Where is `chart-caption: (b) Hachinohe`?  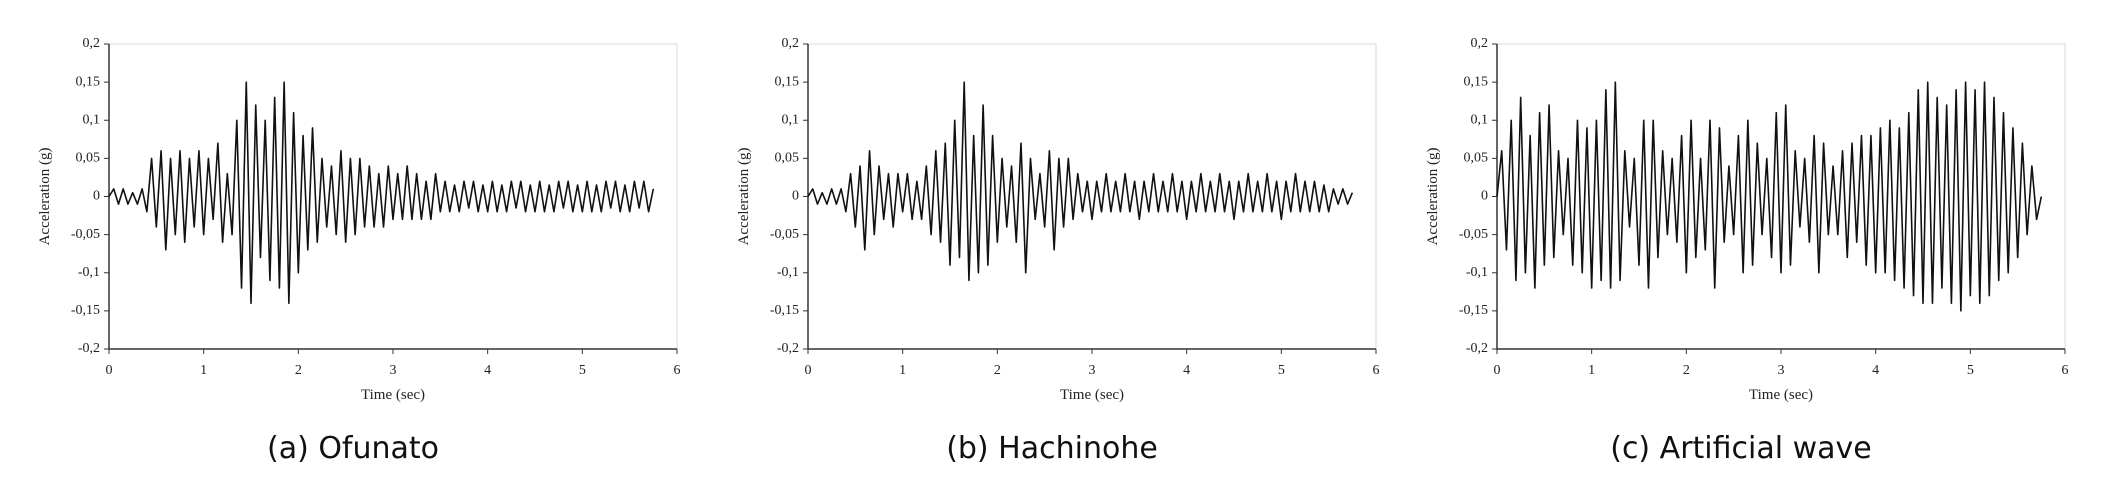
chart-caption: (b) Hachinohe is located at coordinates (1052, 448).